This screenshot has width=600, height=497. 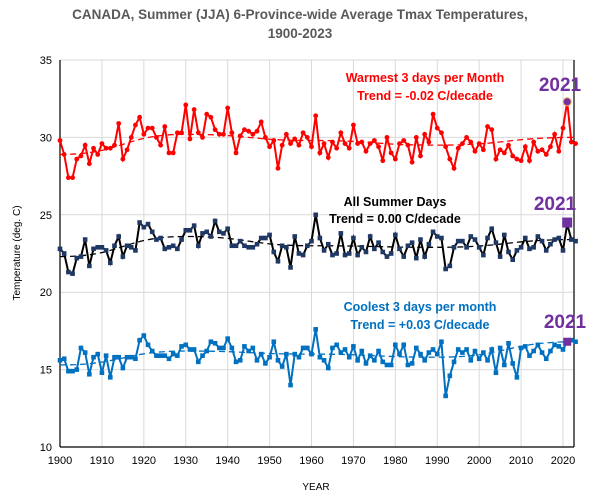 I want to click on y-tick-label: 25, so click(x=46, y=216).